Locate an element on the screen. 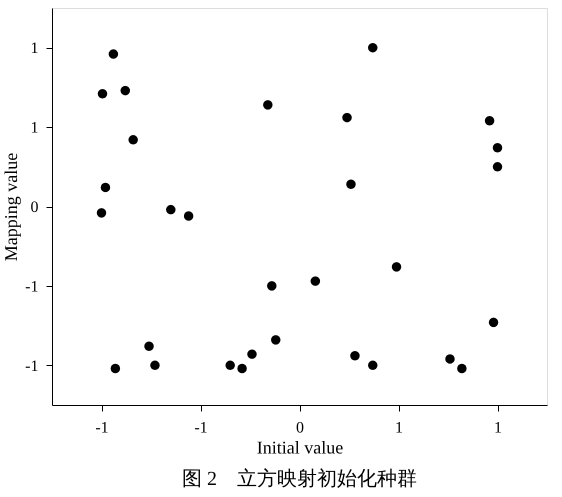  text: 图 2 立方映射初始化种群 is located at coordinates (299, 478).